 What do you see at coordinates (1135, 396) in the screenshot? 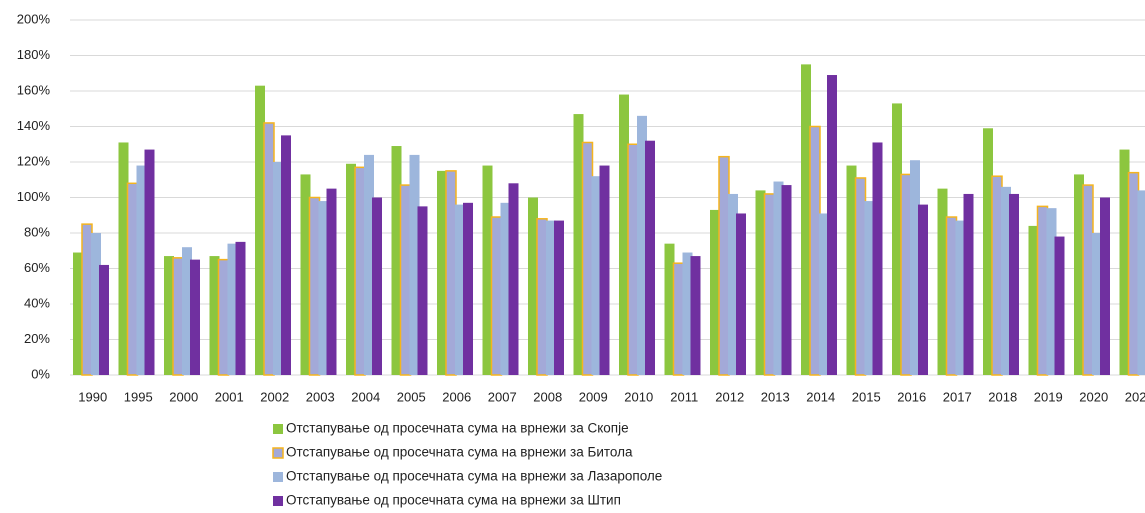
I see `x-tick-label: 2021` at bounding box center [1135, 396].